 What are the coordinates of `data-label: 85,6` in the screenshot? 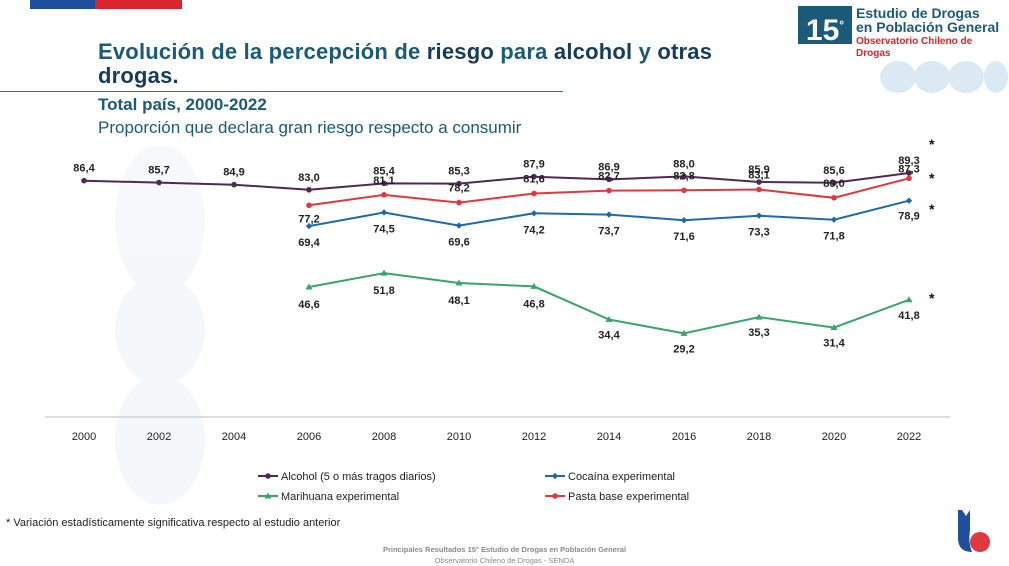 It's located at (833, 171).